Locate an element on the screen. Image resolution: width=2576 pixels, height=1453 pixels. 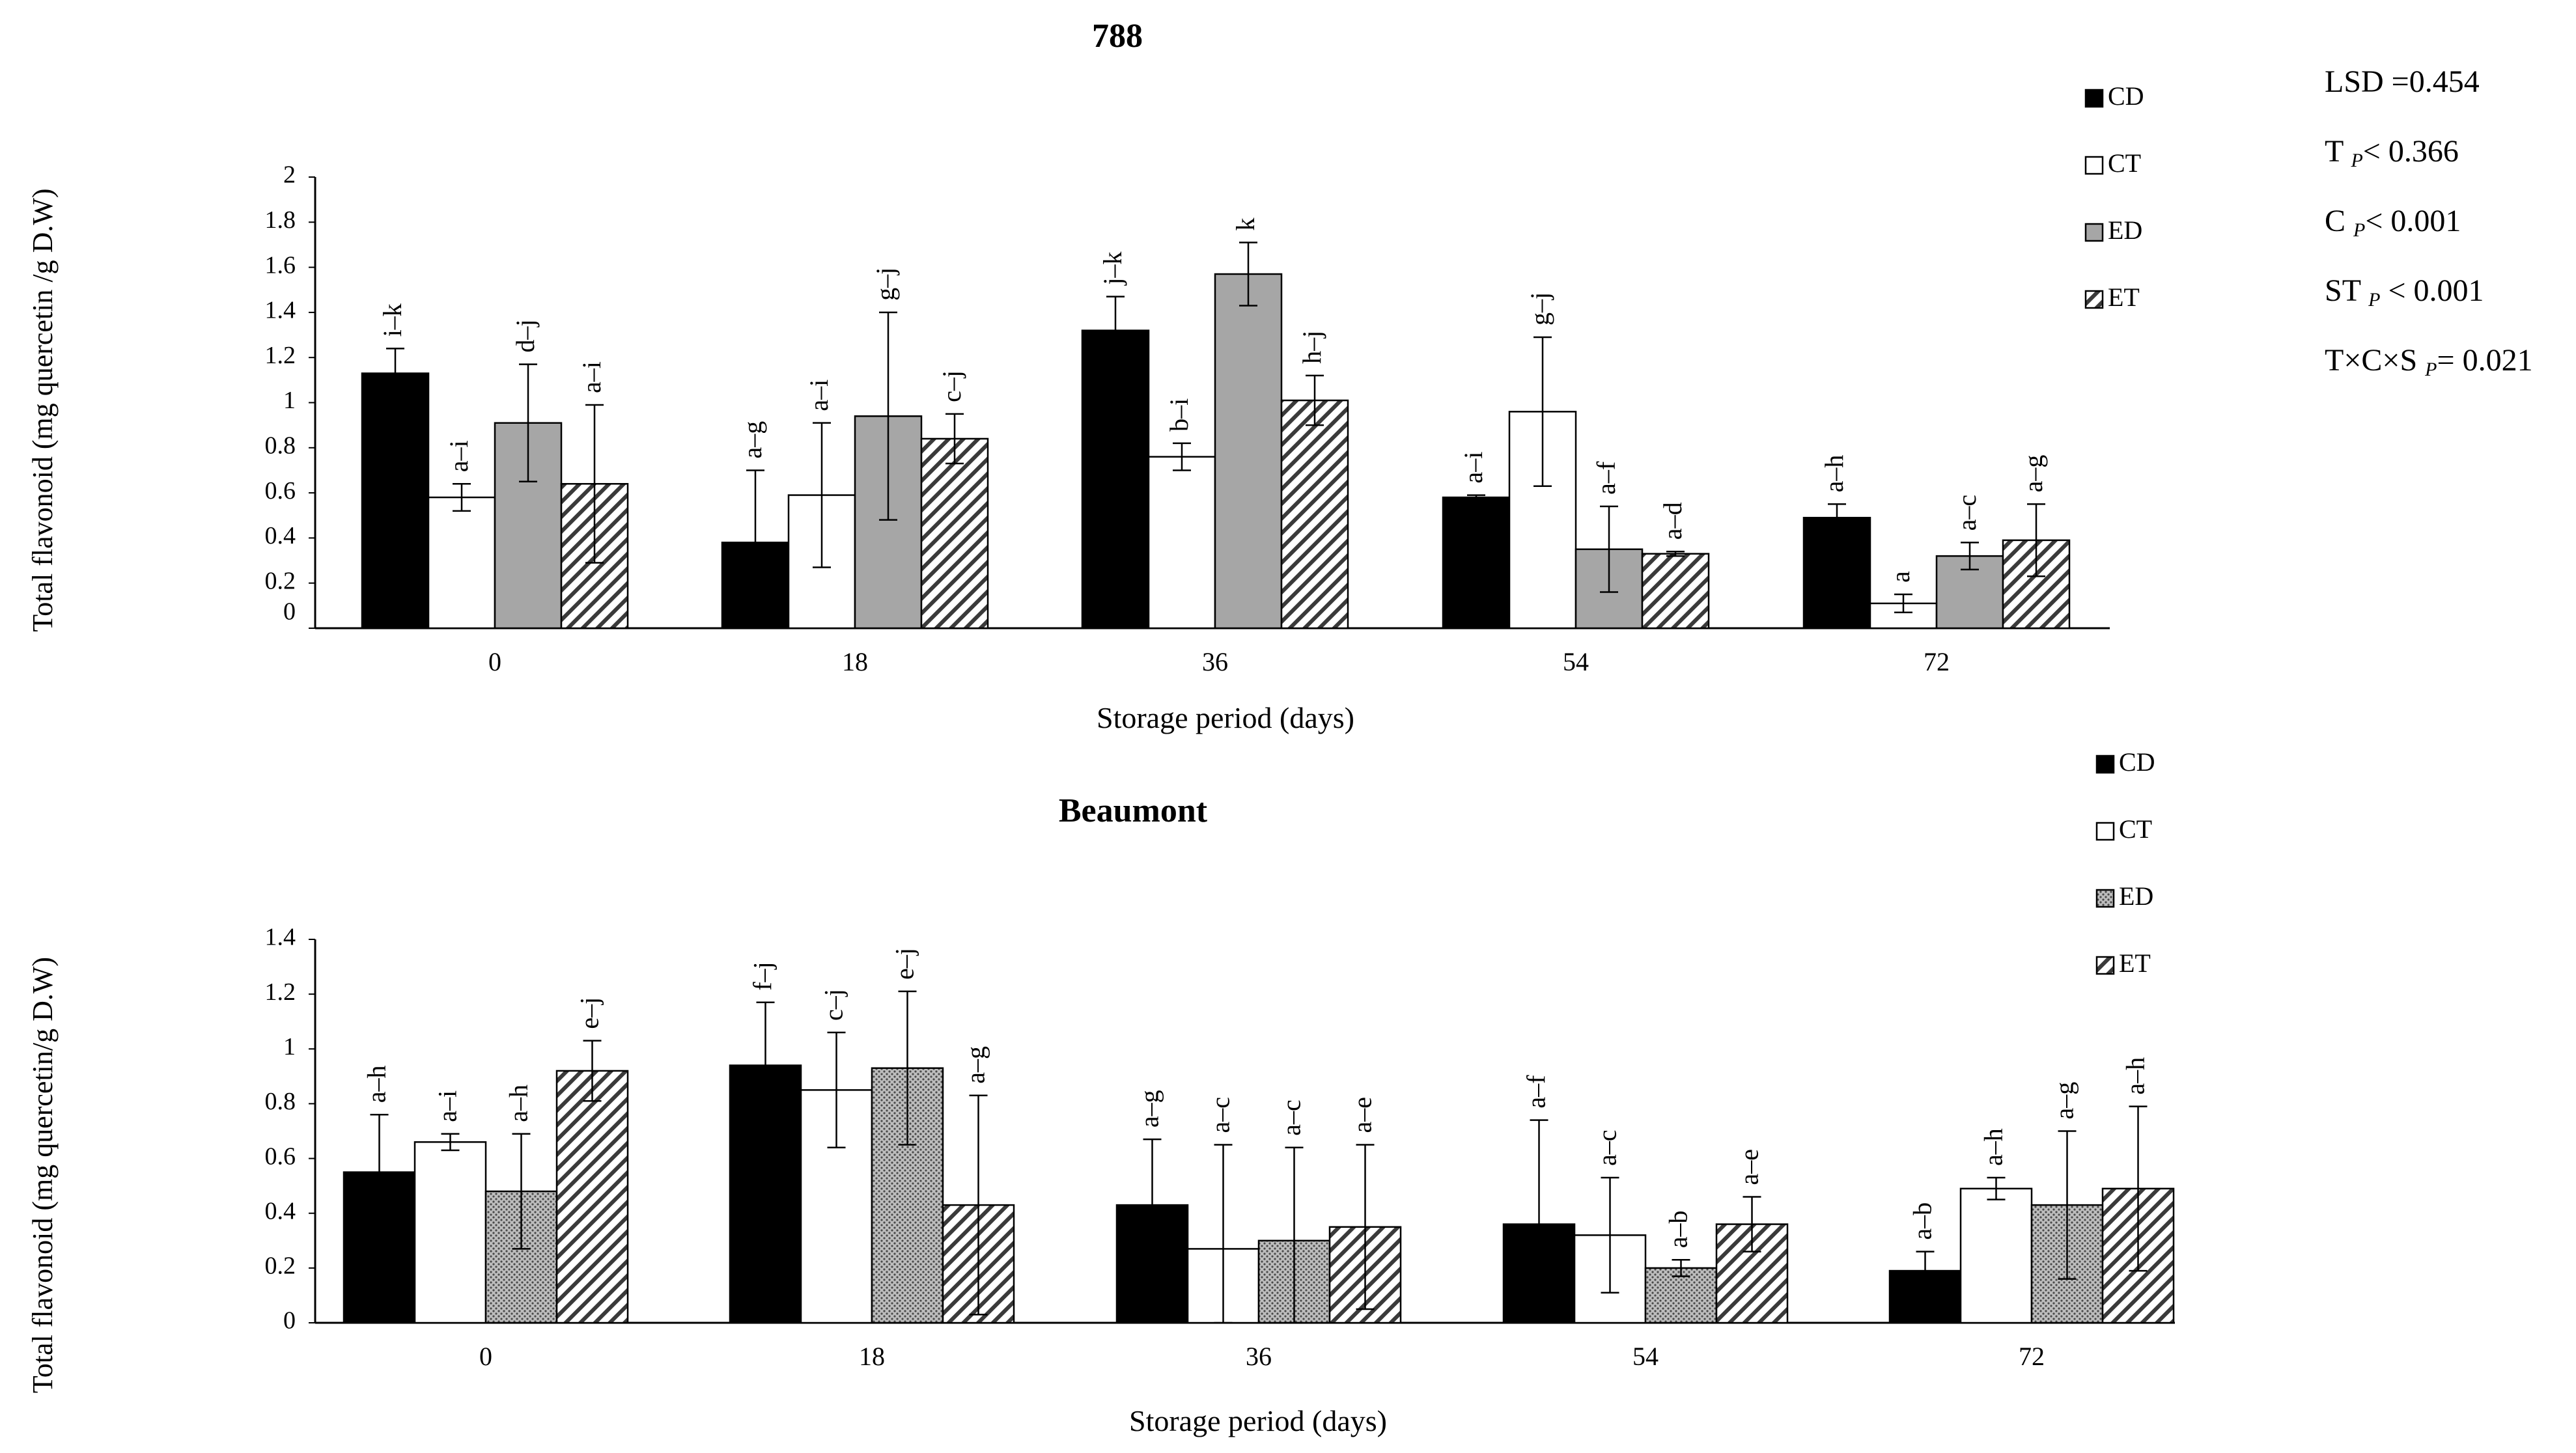
sig-label-ET-0: e–j is located at coordinates (589, 1013).